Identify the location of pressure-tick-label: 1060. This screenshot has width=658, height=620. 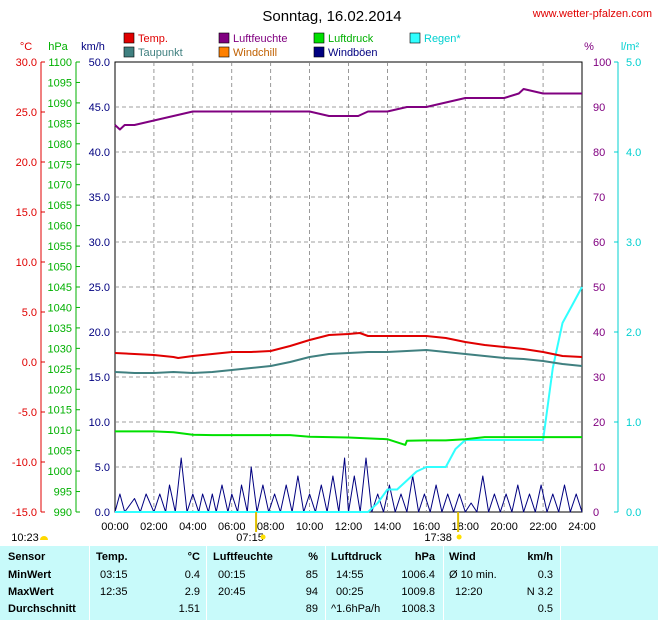
(60, 227).